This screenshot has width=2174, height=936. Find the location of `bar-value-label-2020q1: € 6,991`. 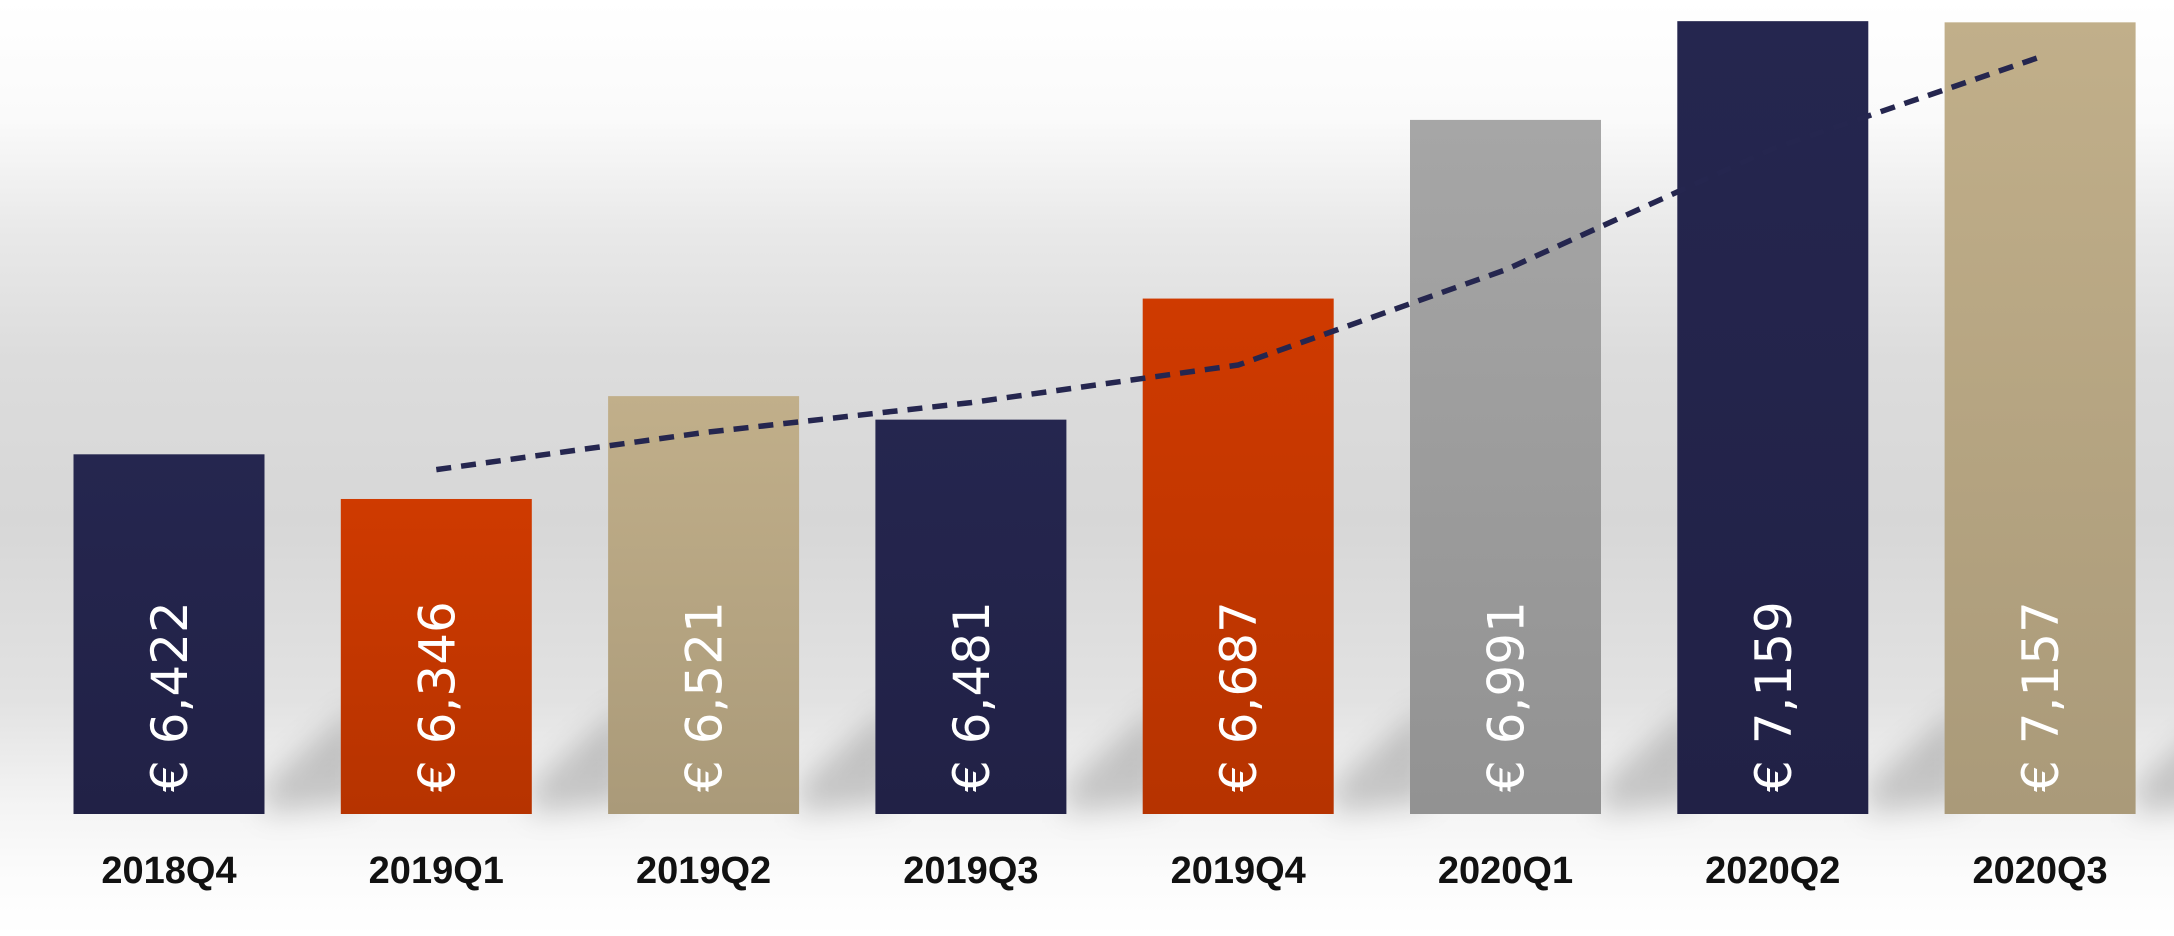

bar-value-label-2020q1: € 6,991 is located at coordinates (1507, 696).